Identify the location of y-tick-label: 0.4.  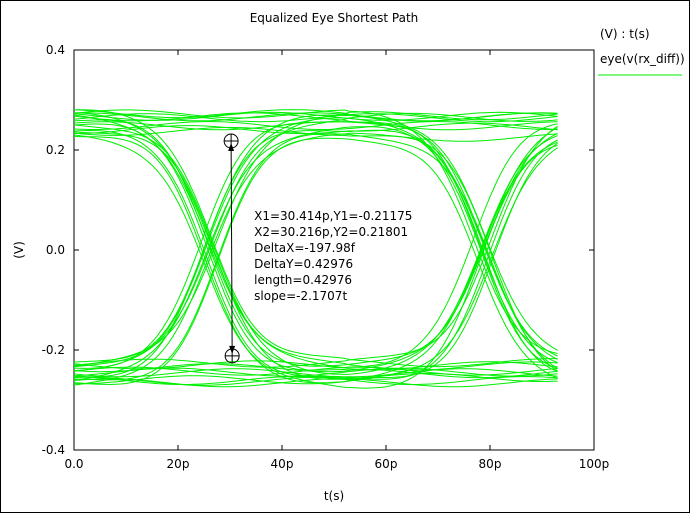
(55, 50).